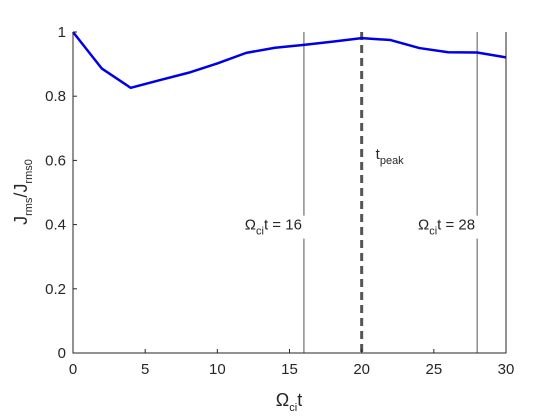  I want to click on vline-label-2: Ωcit = 28, so click(446, 227).